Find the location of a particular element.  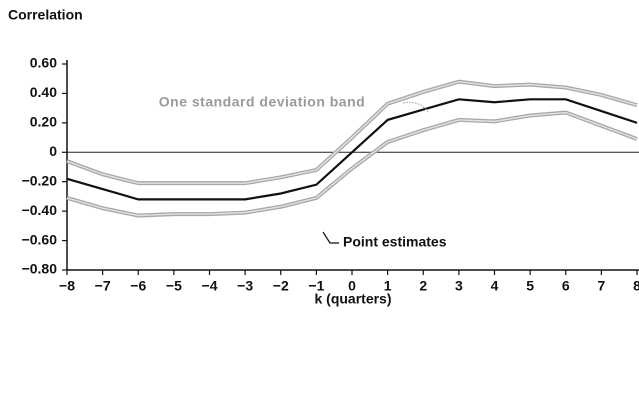

y-tick-label: 0.40 is located at coordinates (43, 92).